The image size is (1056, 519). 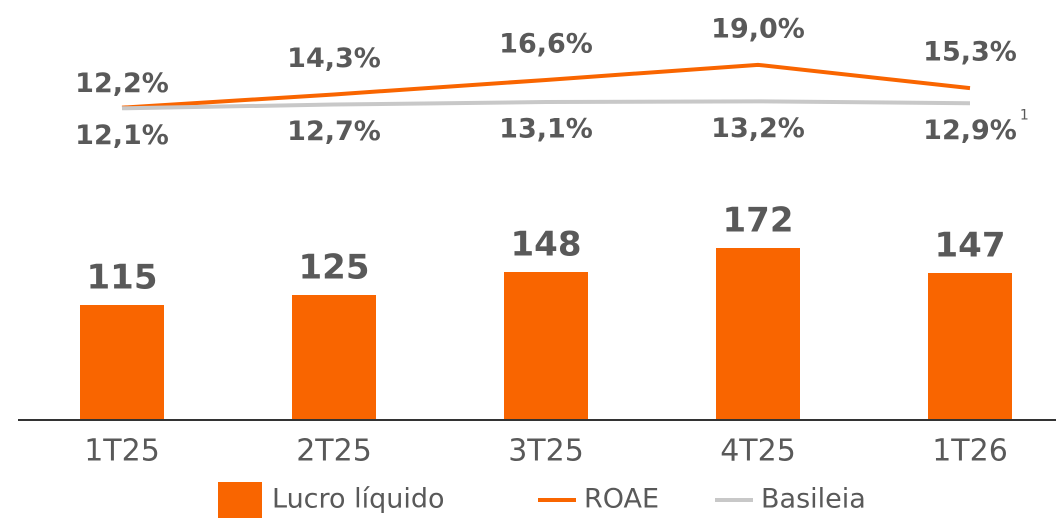 I want to click on bar-label: 125, so click(x=334, y=268).